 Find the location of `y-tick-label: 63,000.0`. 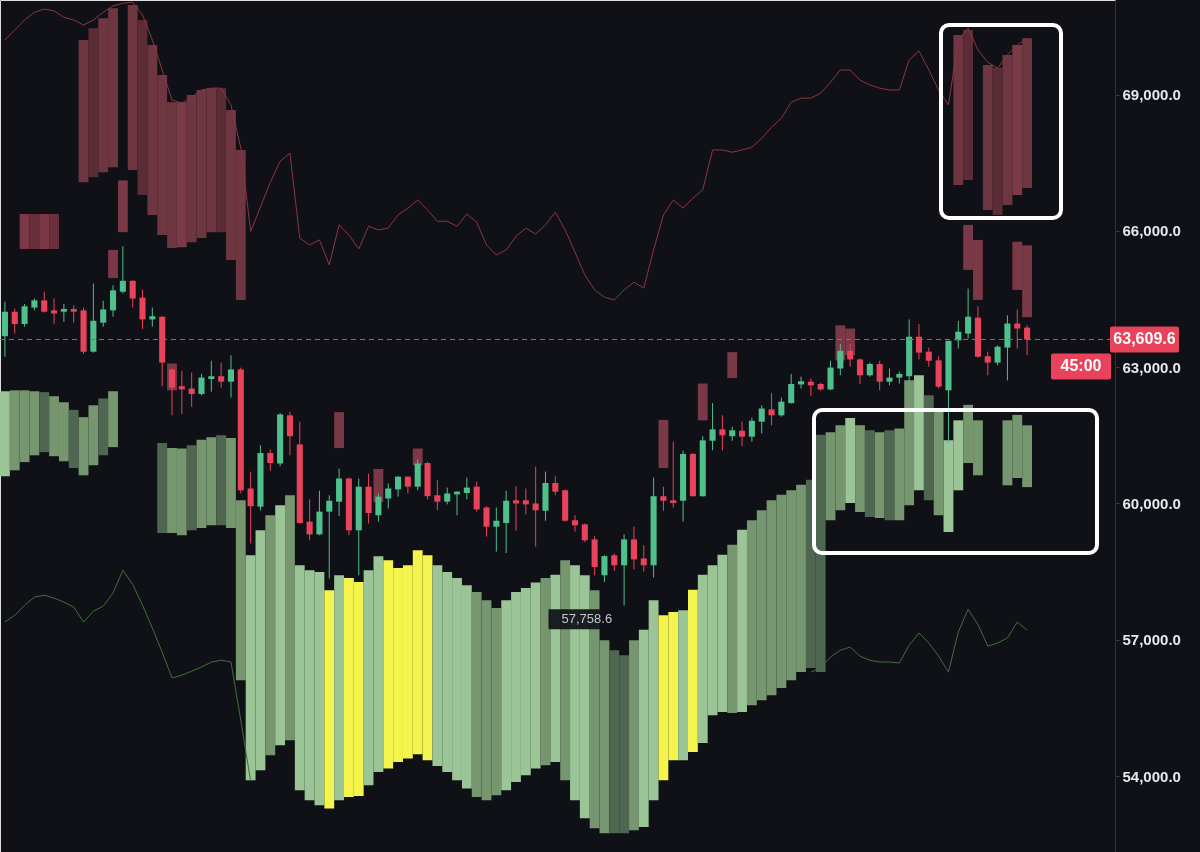

y-tick-label: 63,000.0 is located at coordinates (1151, 367).